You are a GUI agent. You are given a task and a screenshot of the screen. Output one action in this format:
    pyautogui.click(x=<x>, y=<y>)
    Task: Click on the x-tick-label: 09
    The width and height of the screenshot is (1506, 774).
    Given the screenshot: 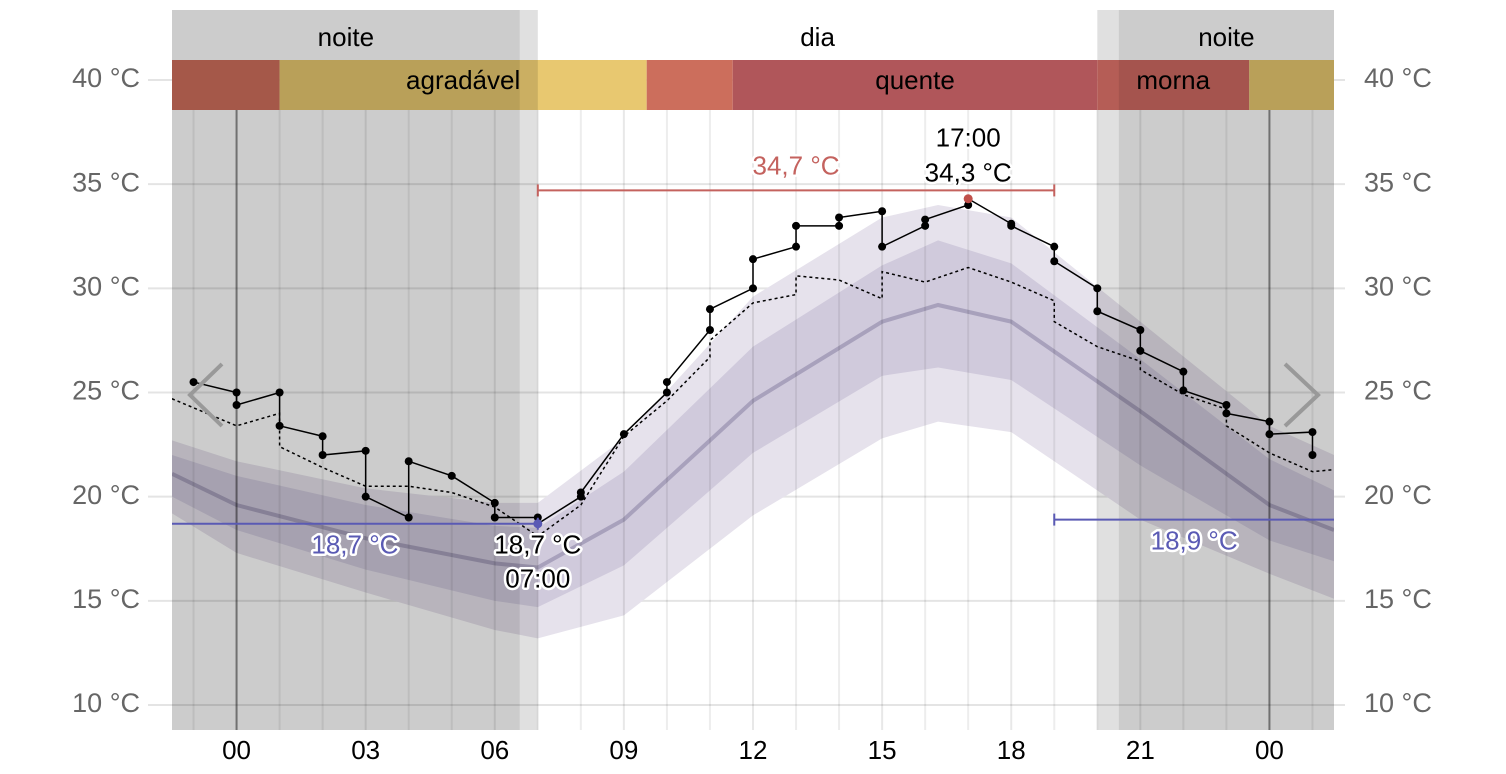 What is the action you would take?
    pyautogui.click(x=623, y=750)
    